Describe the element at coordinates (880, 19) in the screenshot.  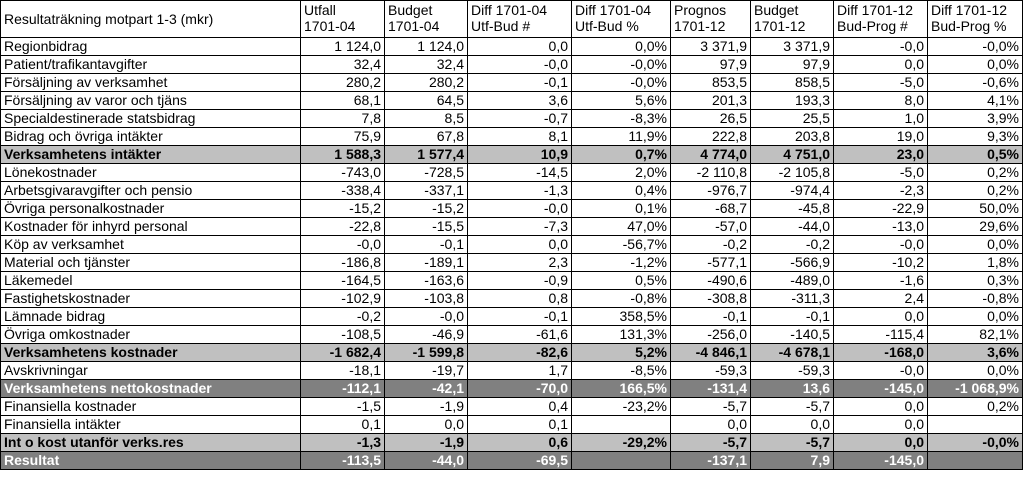
I see `column-header: Diff 1701-12 Bud-Prog #` at that location.